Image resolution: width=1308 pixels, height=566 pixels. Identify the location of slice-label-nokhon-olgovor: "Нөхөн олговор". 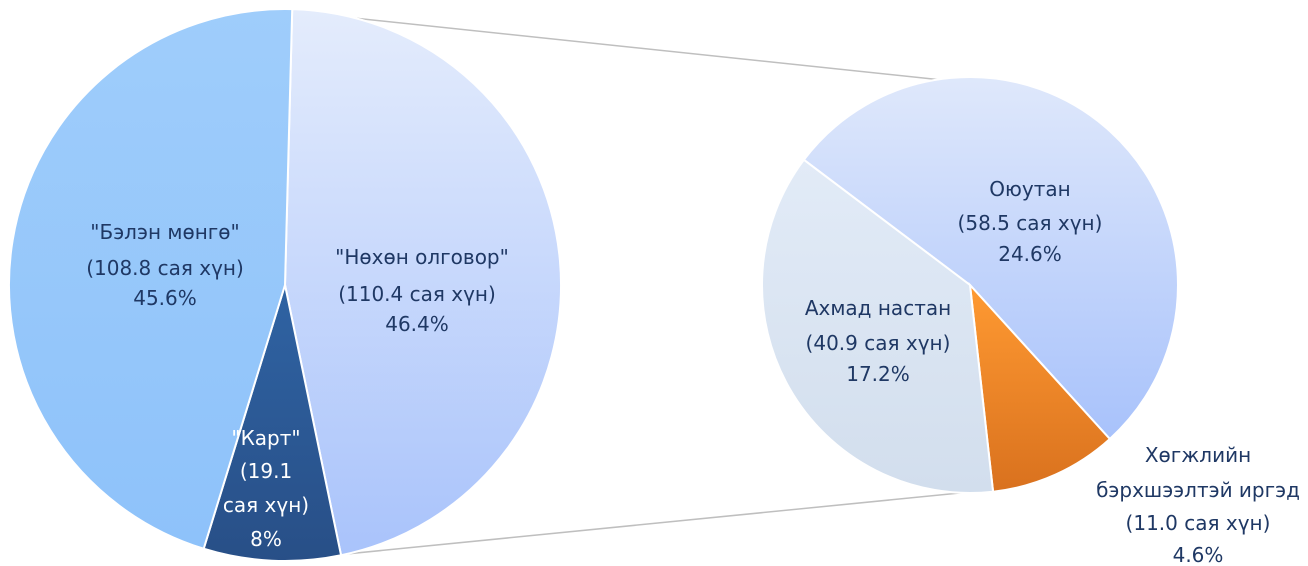
(422, 257).